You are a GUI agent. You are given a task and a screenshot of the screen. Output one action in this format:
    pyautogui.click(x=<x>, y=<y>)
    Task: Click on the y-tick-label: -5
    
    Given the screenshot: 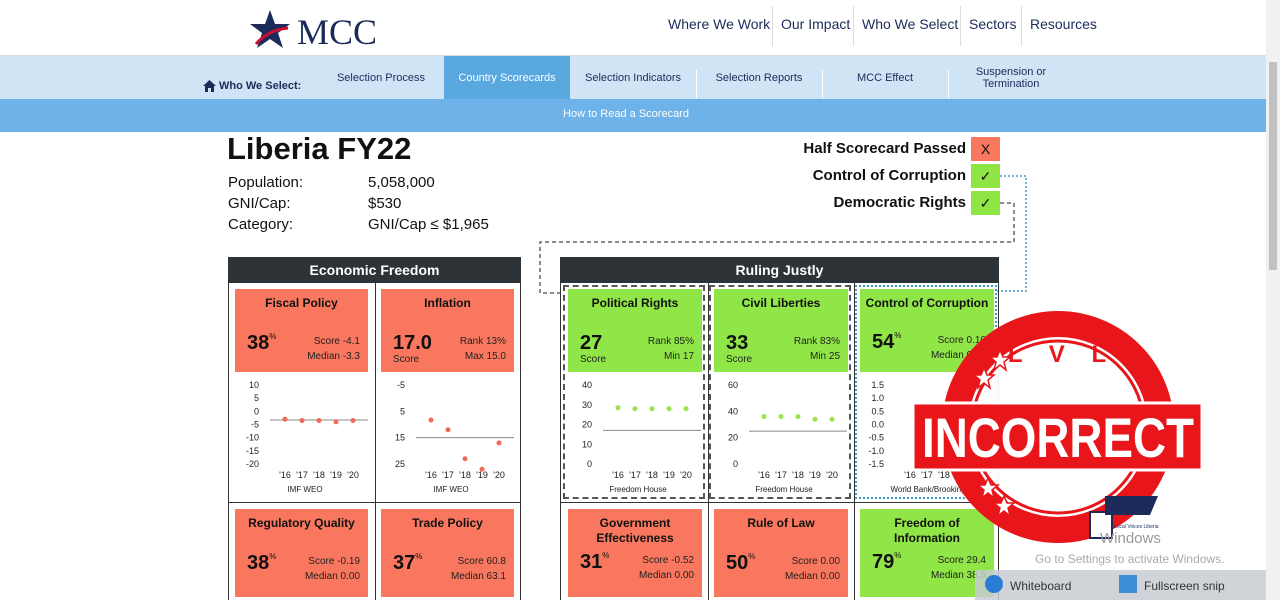 What is the action you would take?
    pyautogui.click(x=255, y=425)
    